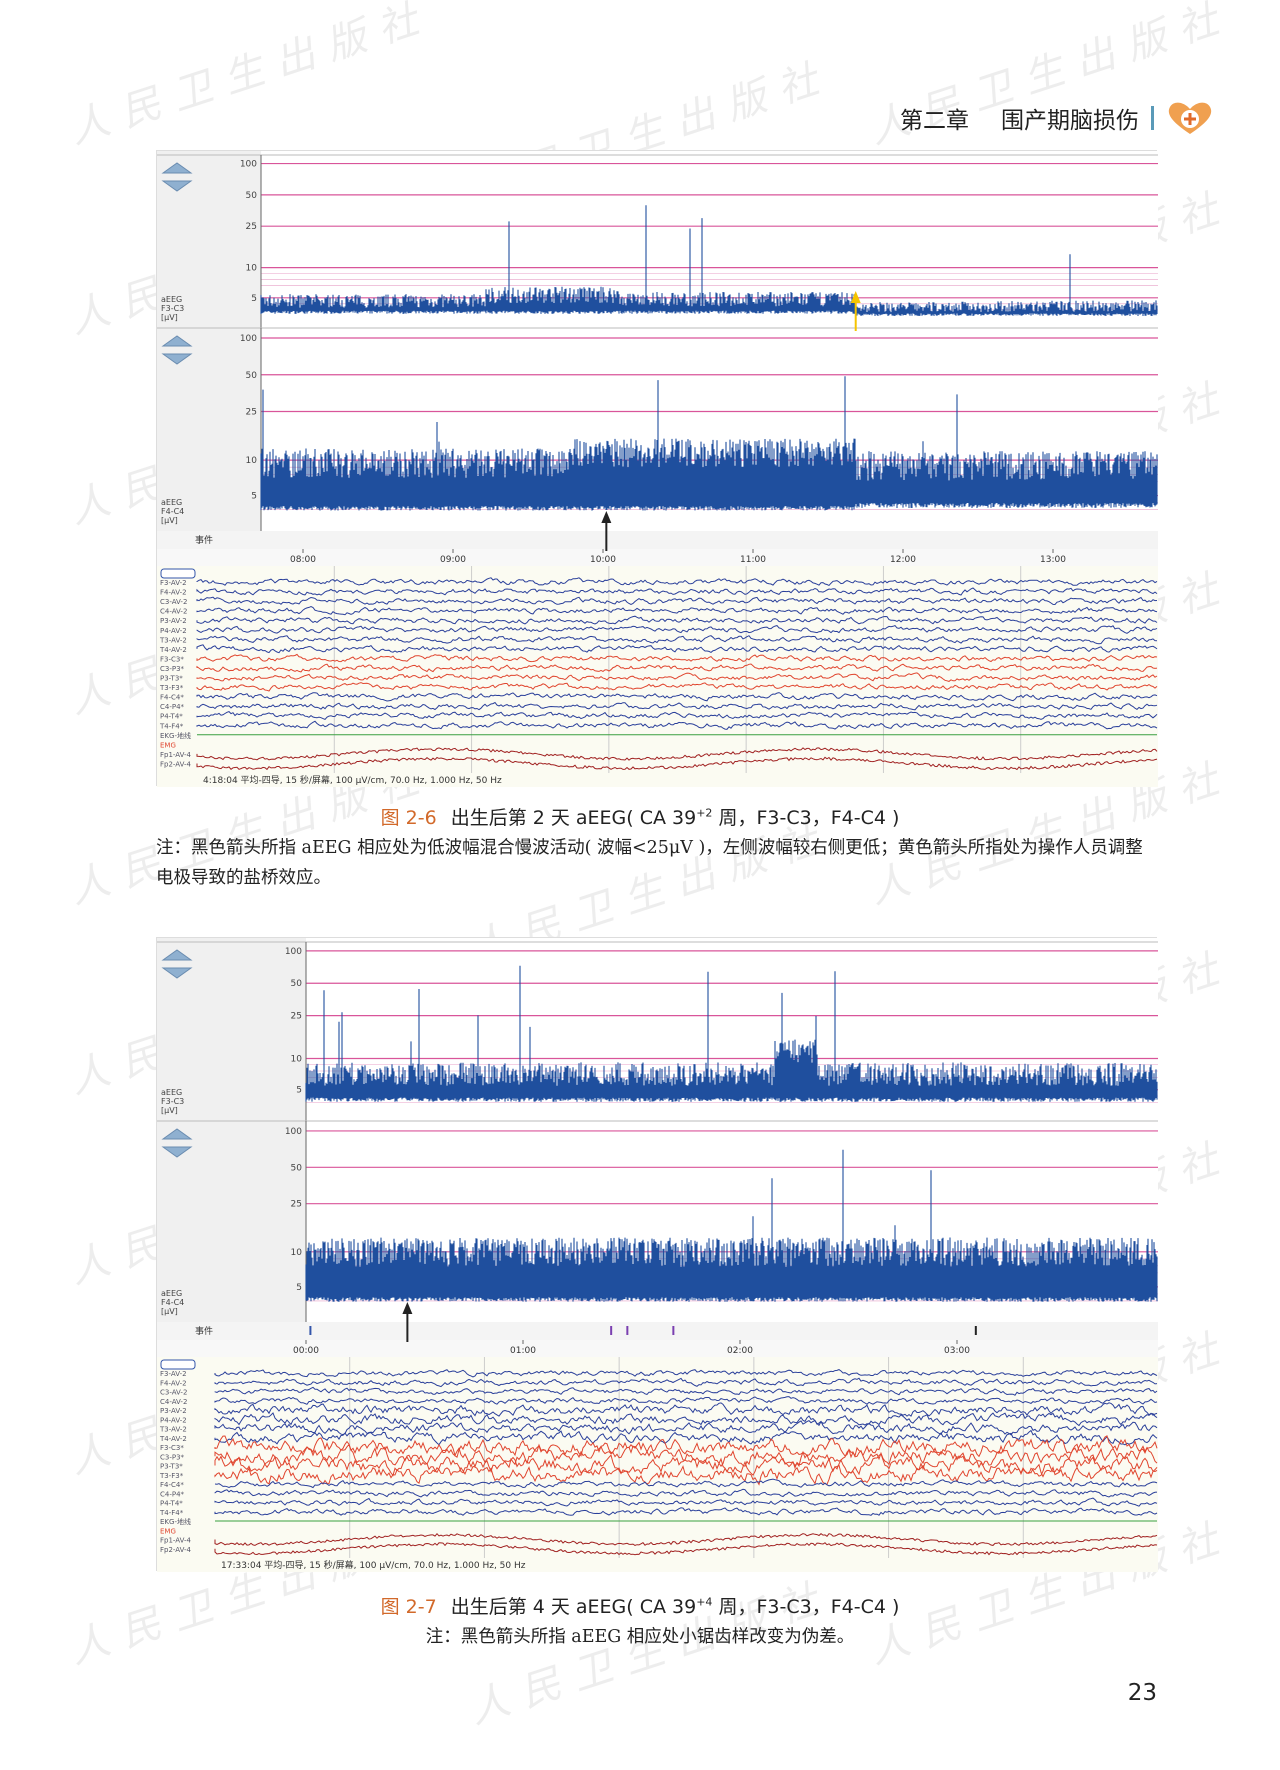  What do you see at coordinates (172, 1494) in the screenshot?
I see `channel-label: C4-P4*` at bounding box center [172, 1494].